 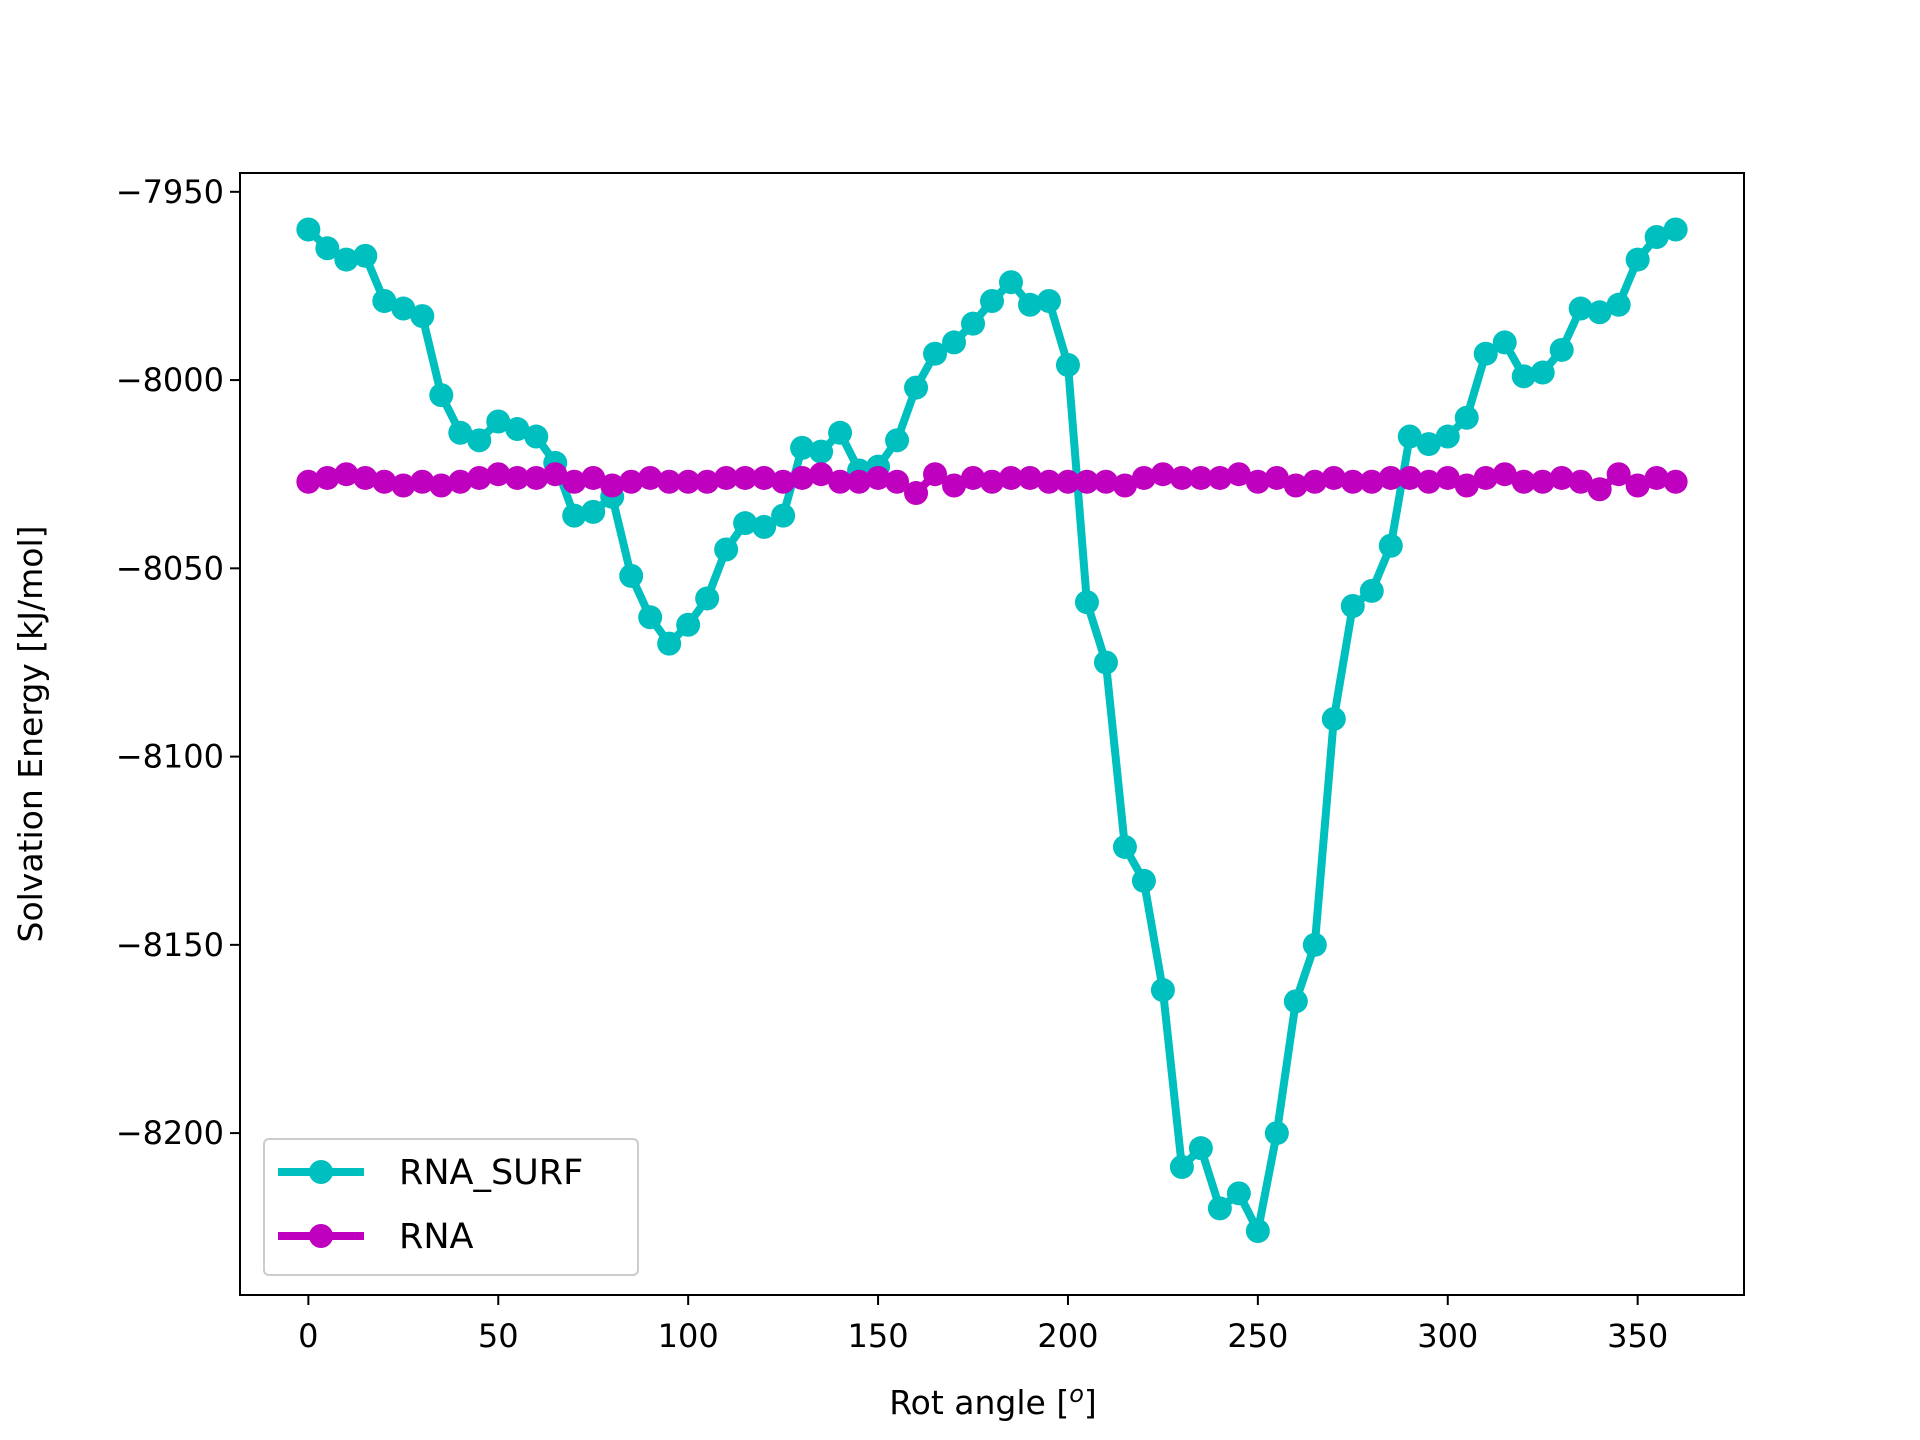 I want to click on y-axis-label: Solvation Energy [kJ/mol], so click(x=30, y=734).